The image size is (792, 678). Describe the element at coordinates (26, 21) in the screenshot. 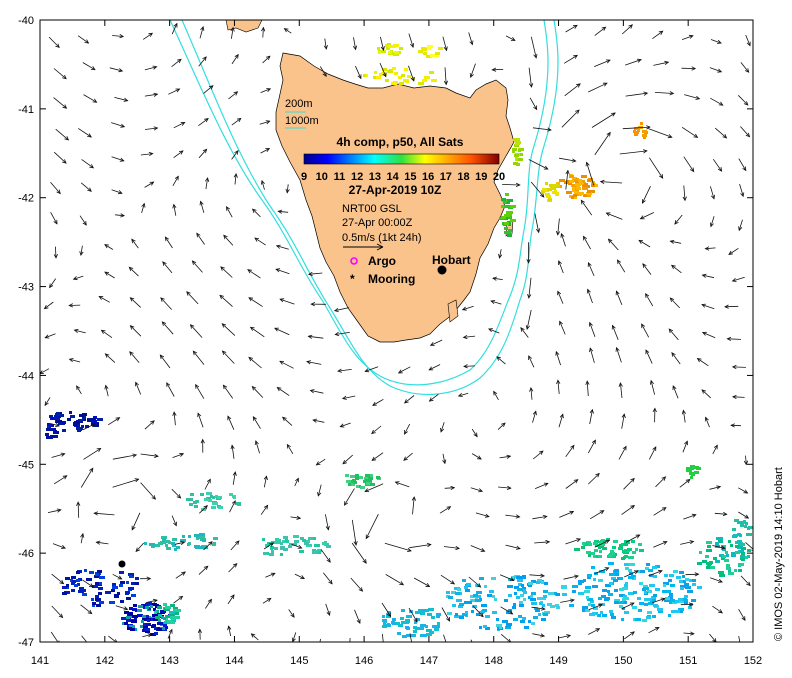

I see `y-tick-label: -40` at that location.